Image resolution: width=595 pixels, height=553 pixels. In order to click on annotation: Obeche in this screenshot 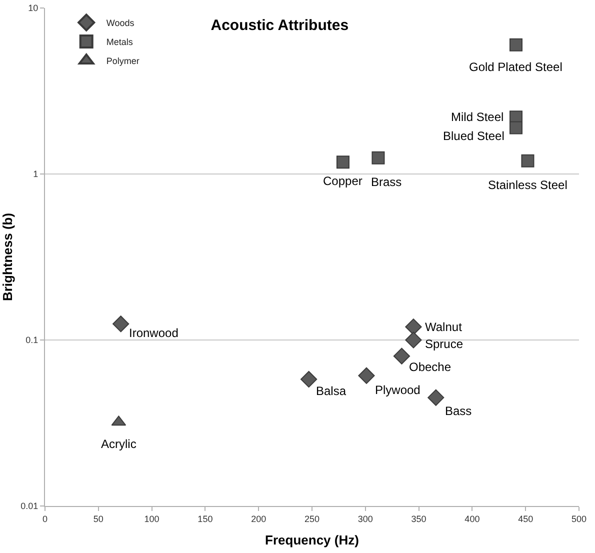, I will do `click(430, 367)`.